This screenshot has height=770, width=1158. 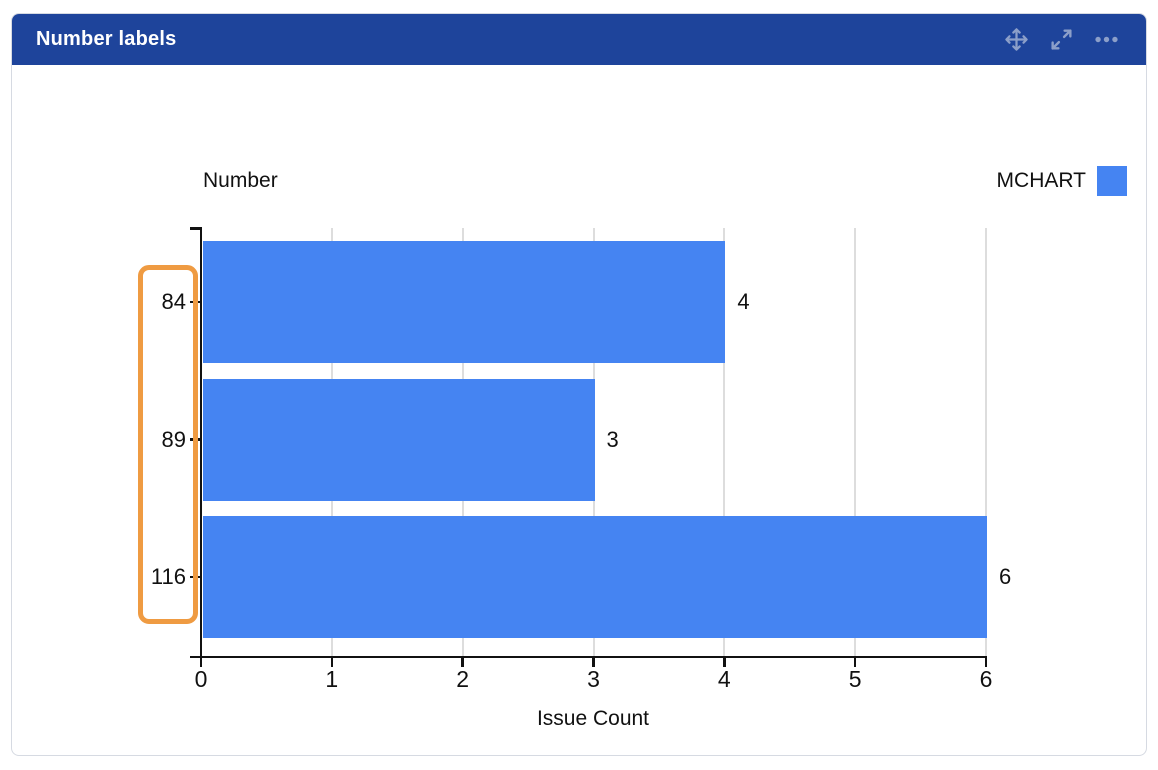 I want to click on x-tick-label: 0, so click(x=201, y=679).